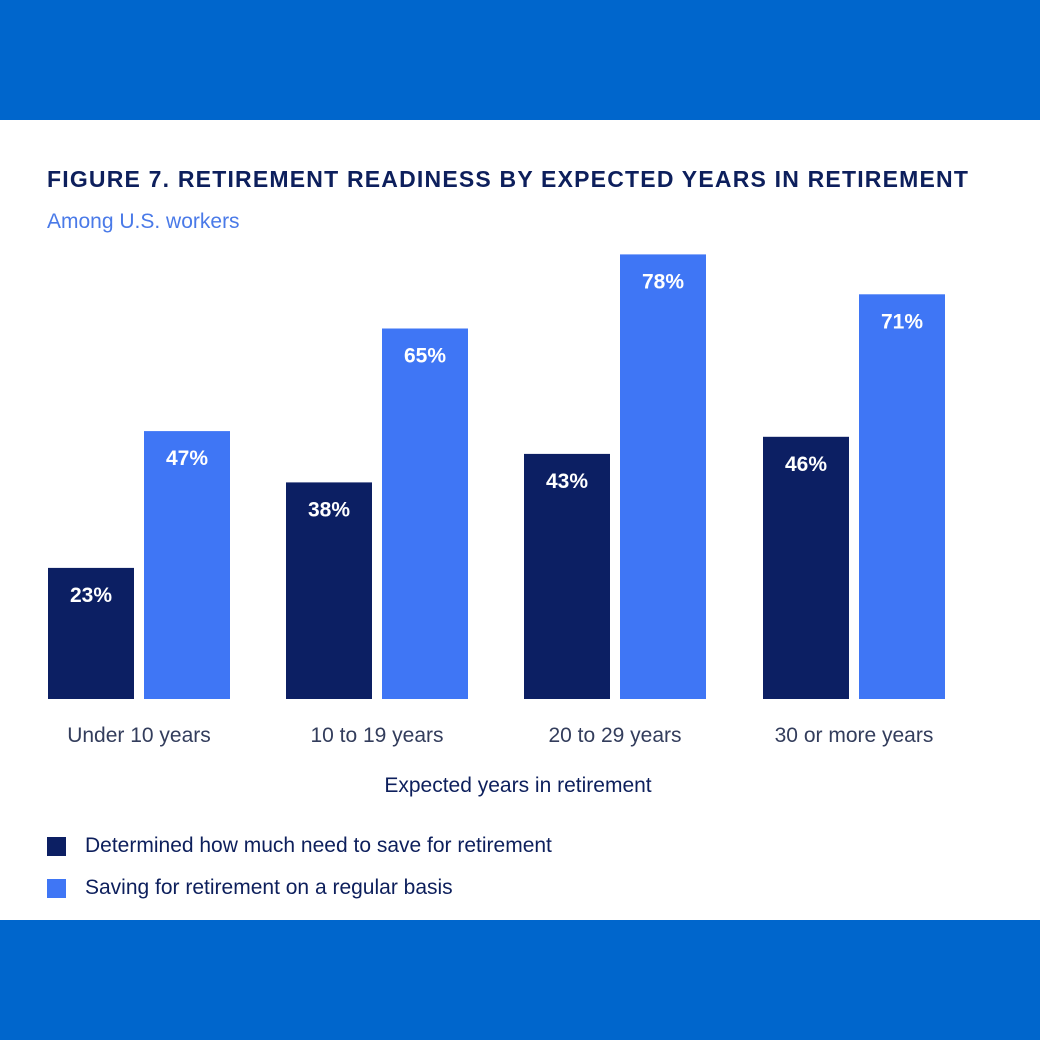 The width and height of the screenshot is (1040, 1040). What do you see at coordinates (806, 464) in the screenshot?
I see `data-label-30-or-more-years-series-1: 46%` at bounding box center [806, 464].